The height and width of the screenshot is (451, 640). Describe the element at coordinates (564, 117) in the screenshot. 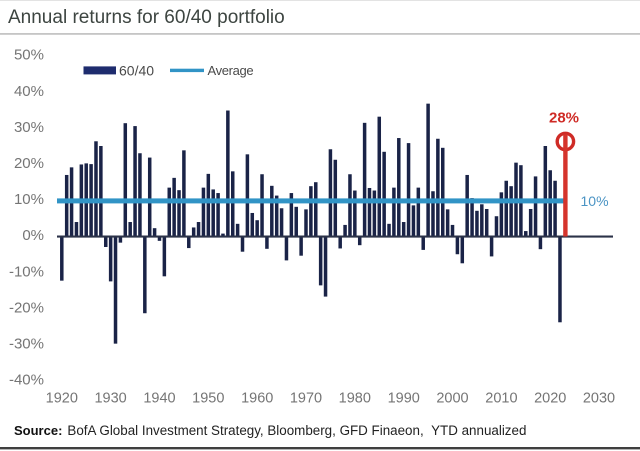

I see `svg-text: 28%` at that location.